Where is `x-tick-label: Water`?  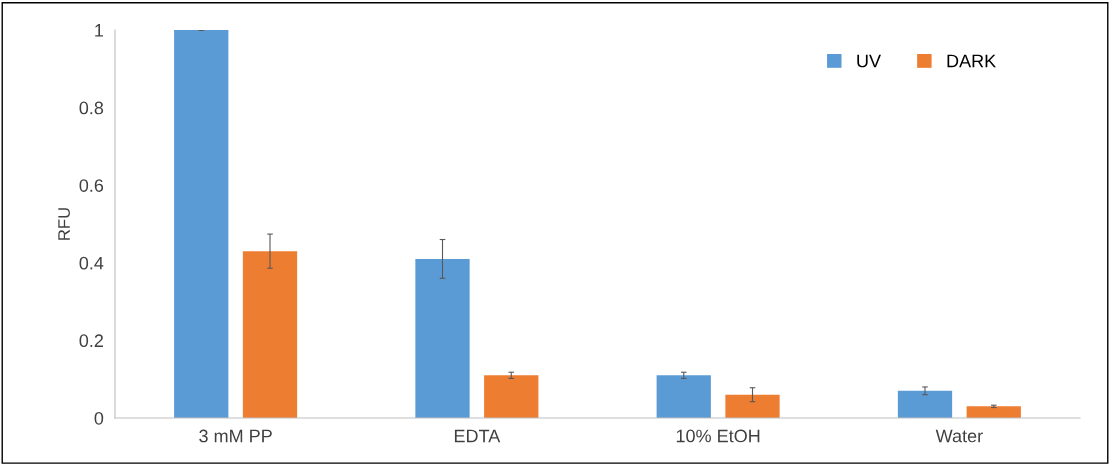
x-tick-label: Water is located at coordinates (959, 436).